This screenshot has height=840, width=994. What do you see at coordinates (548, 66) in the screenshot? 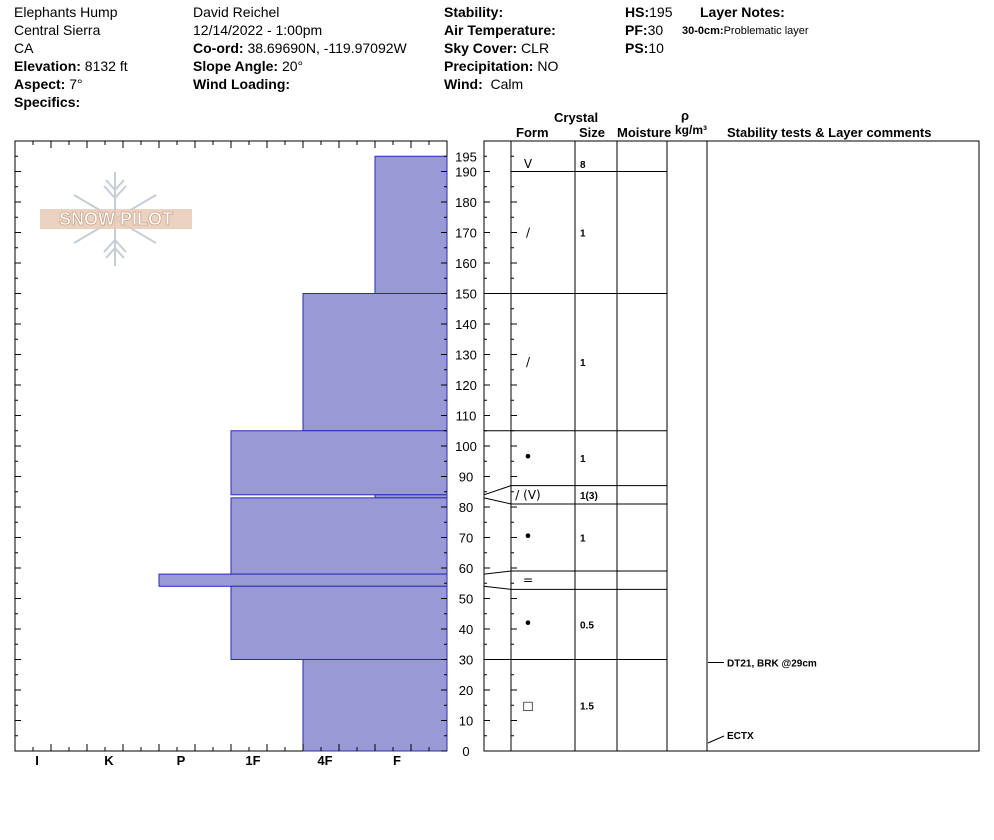
I see `precip-value: NO` at bounding box center [548, 66].